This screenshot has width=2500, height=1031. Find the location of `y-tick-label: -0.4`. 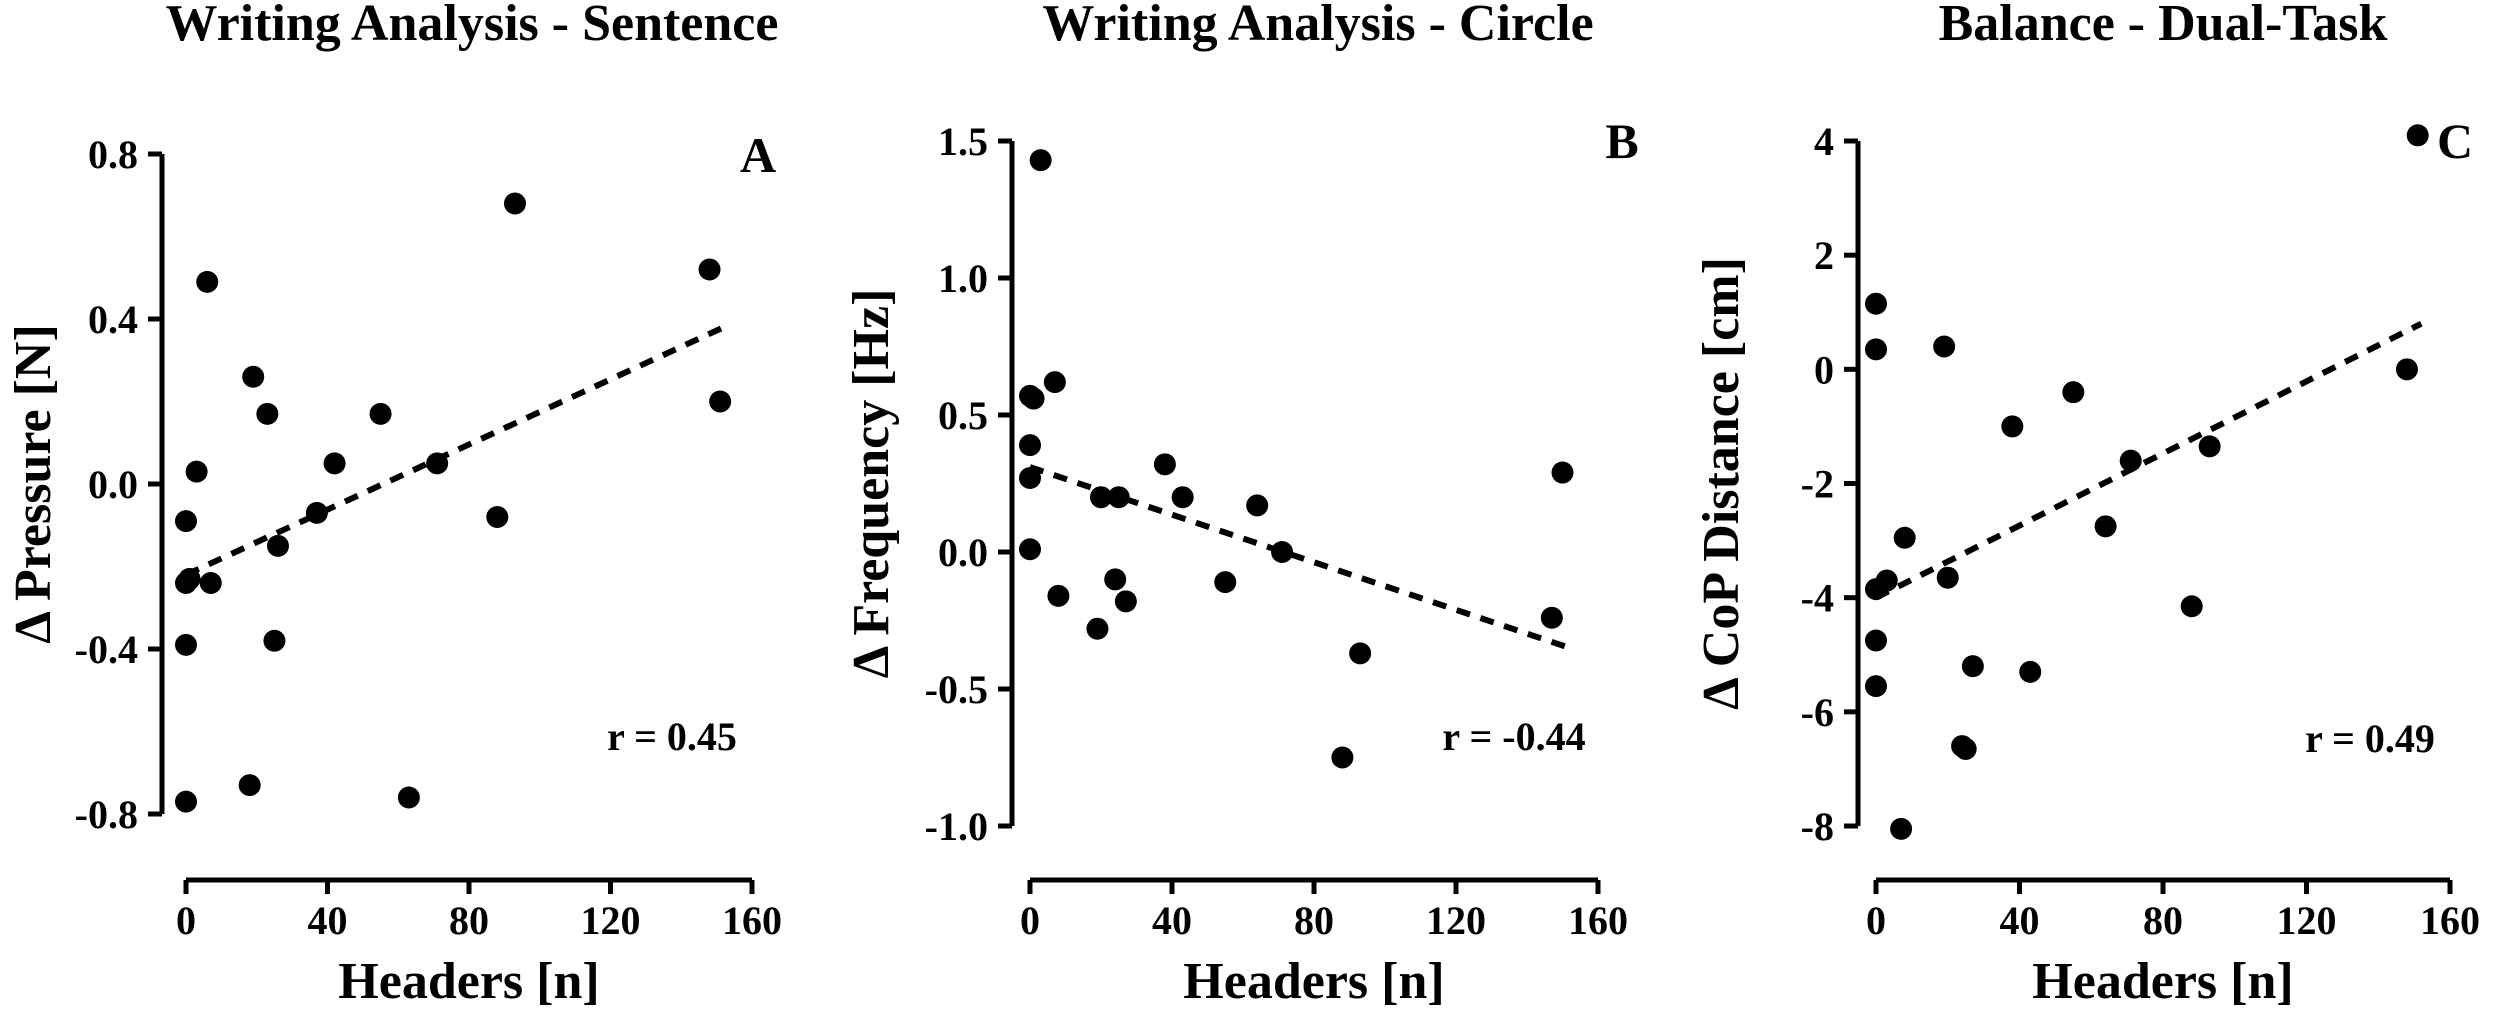

y-tick-label: -0.4 is located at coordinates (106, 649).